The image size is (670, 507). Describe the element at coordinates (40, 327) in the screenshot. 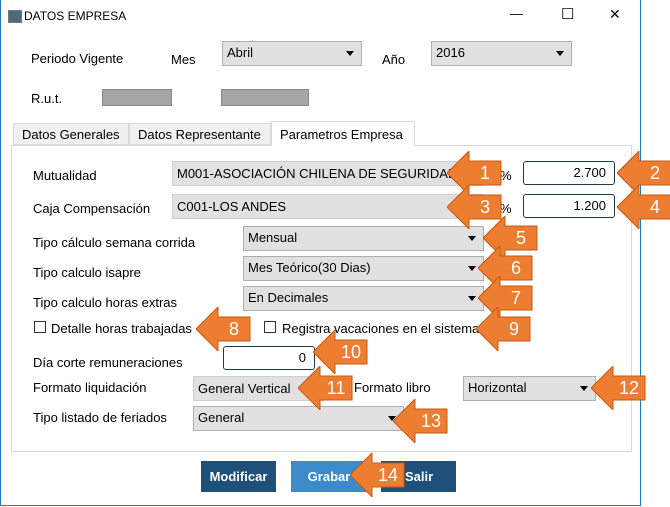

I see `detalle-checkbox` at that location.